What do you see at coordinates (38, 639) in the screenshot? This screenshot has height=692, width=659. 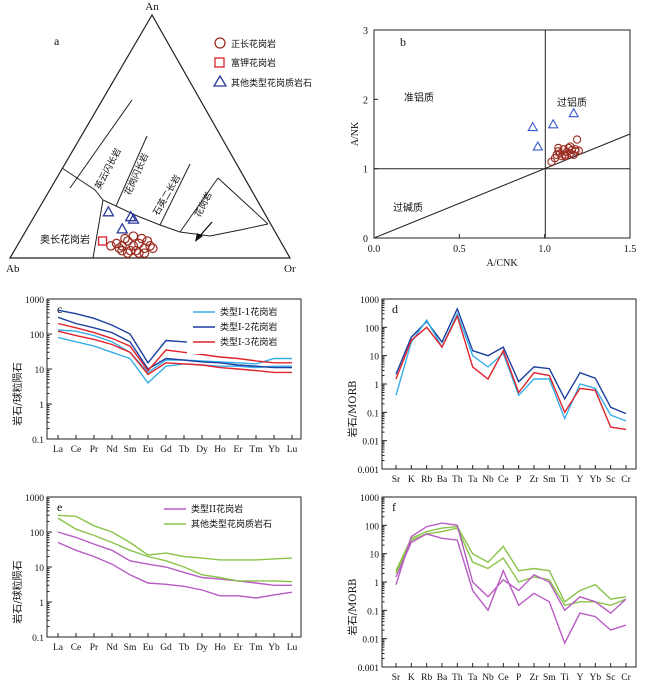 I see `y-tick-label: 0.1` at bounding box center [38, 639].